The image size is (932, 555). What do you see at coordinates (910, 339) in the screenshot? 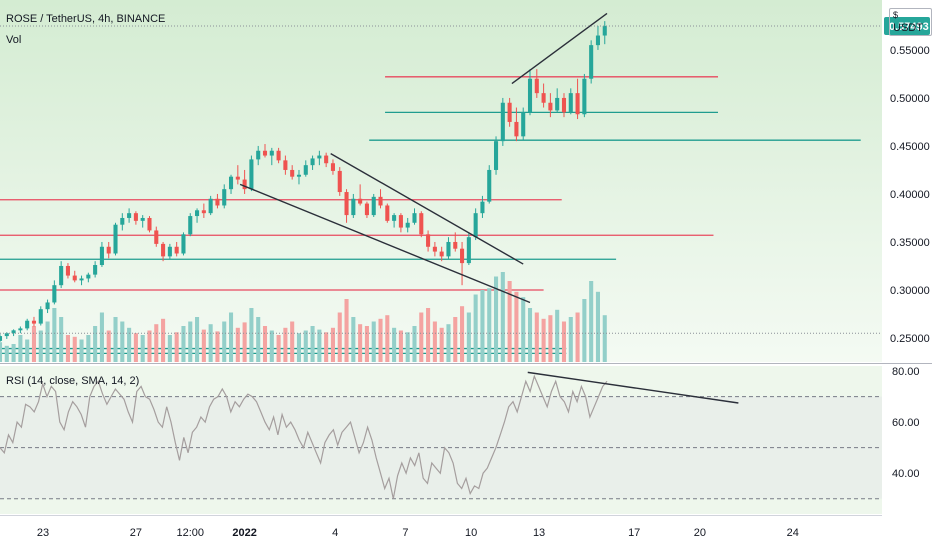
I see `price-tick-label: 0.25000` at bounding box center [910, 339].